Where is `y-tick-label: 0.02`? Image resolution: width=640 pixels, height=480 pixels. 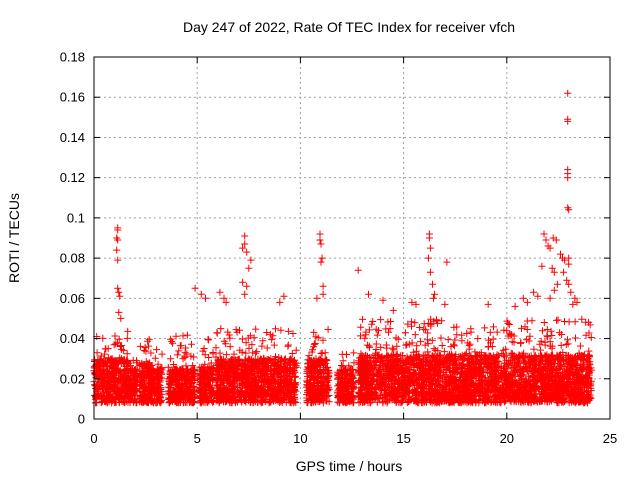 y-tick-label: 0.02 is located at coordinates (72, 378).